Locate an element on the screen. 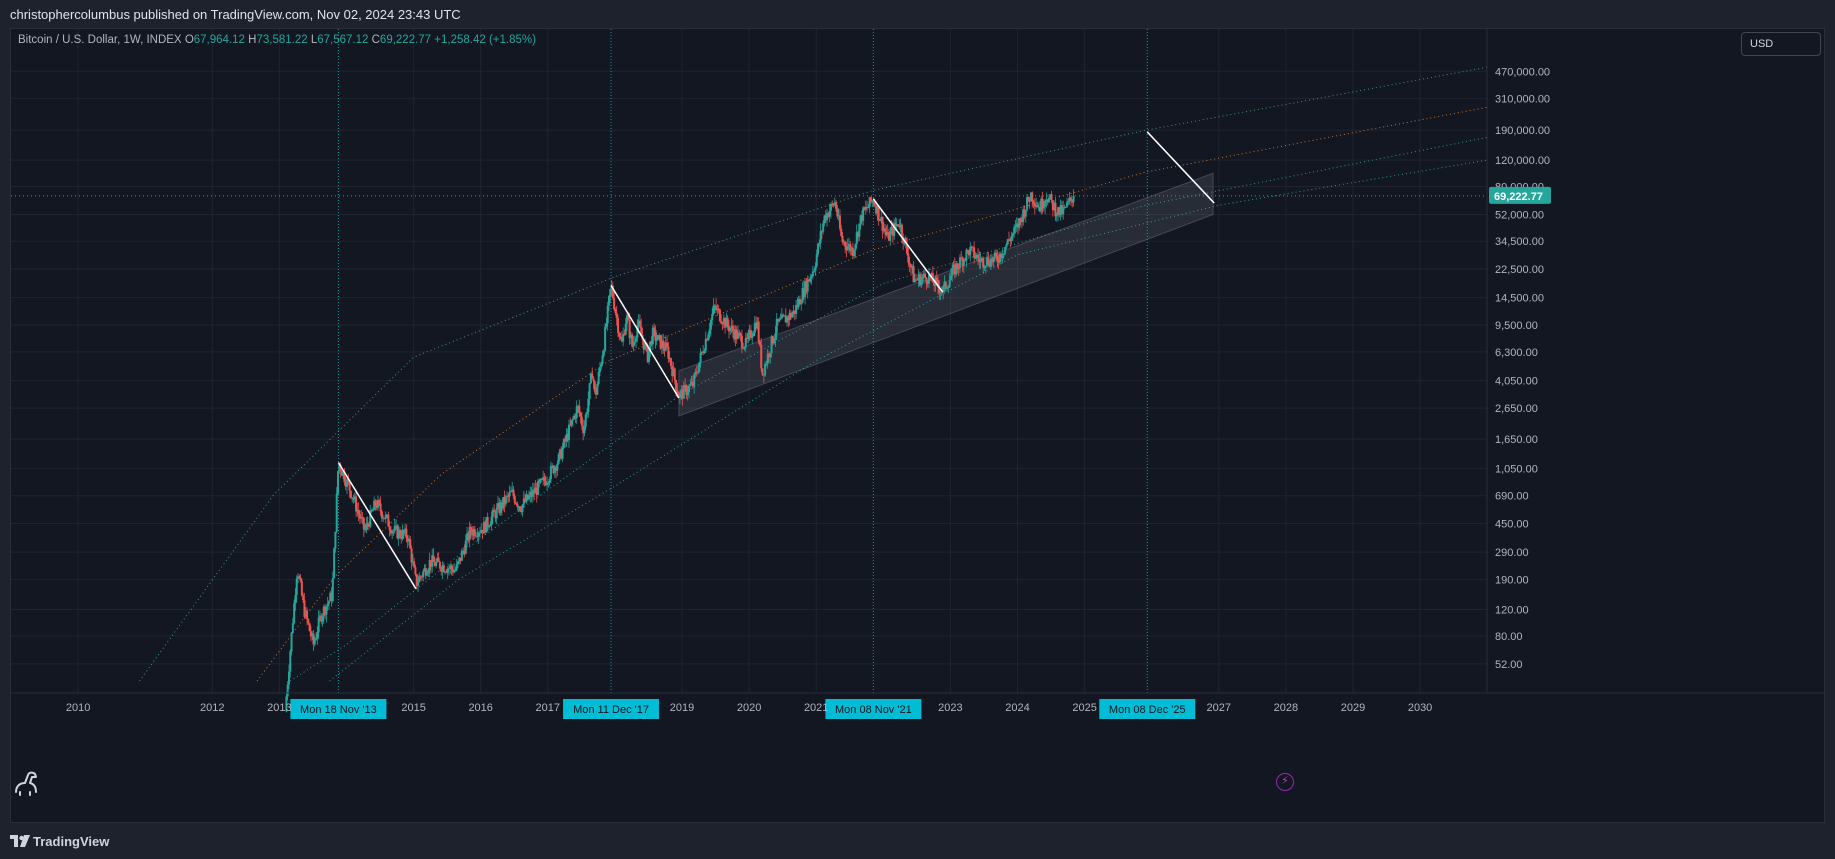 The width and height of the screenshot is (1835, 859). marker-label: Mon 08 Dec '25 is located at coordinates (1147, 710).